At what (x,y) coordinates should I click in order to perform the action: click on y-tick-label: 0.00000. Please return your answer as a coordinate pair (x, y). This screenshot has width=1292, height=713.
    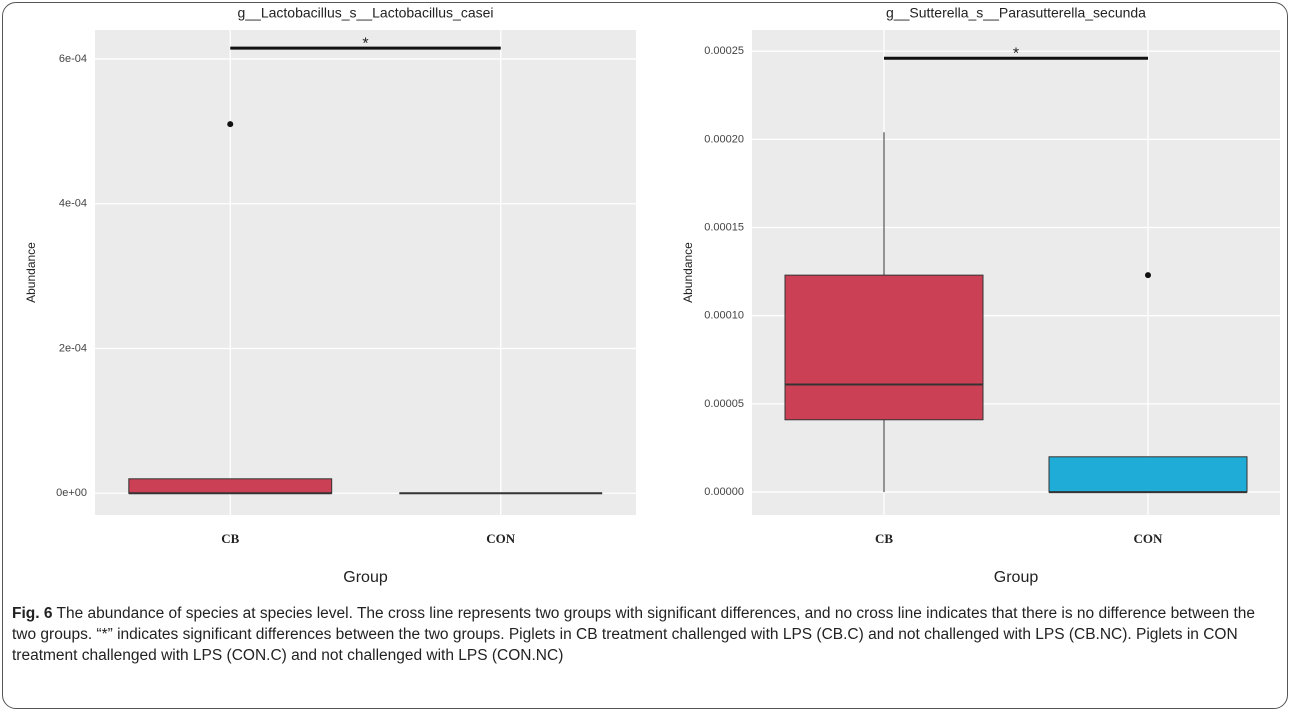
    Looking at the image, I should click on (724, 492).